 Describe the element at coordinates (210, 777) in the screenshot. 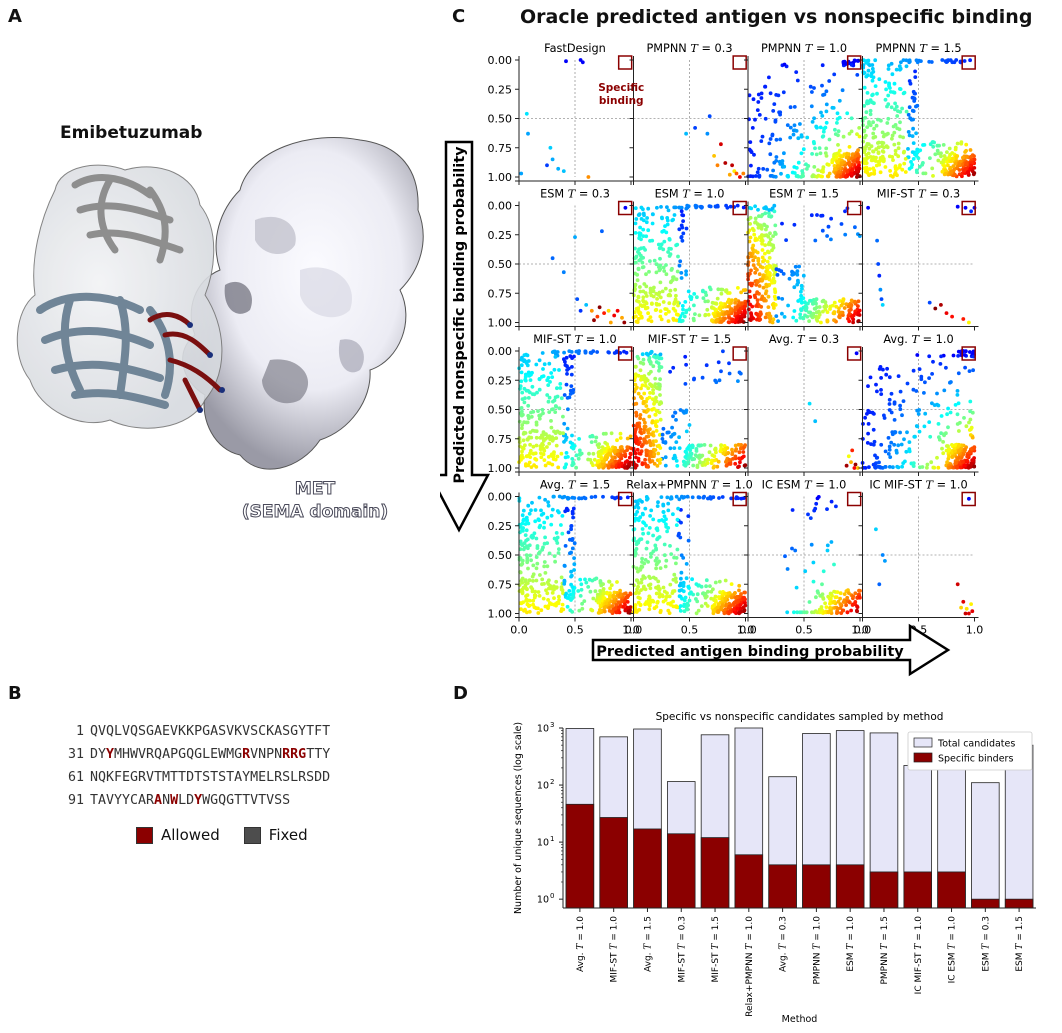

I see `fixed-residues: NQKFEGRVTMTTDTSTSTAYMELRSLRSDD` at that location.